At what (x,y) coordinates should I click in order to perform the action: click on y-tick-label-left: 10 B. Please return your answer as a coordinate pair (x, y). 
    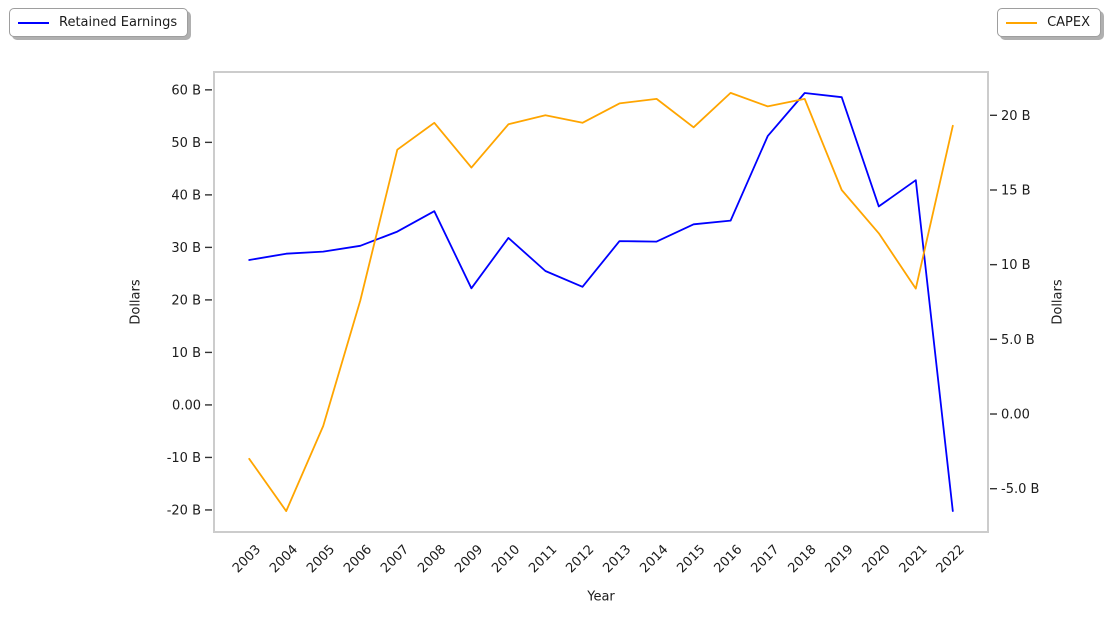
    Looking at the image, I should click on (186, 353).